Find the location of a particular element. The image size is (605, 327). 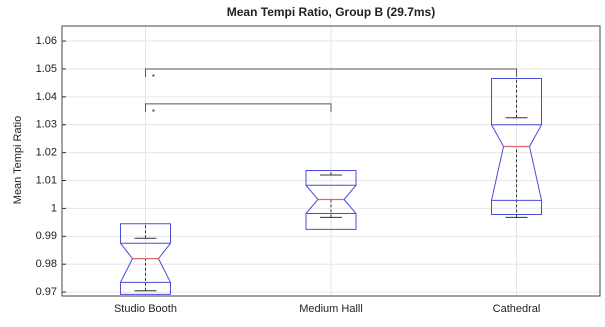

chart-title: Mean Tempi Ratio, Group B (29.7ms) is located at coordinates (331, 12).